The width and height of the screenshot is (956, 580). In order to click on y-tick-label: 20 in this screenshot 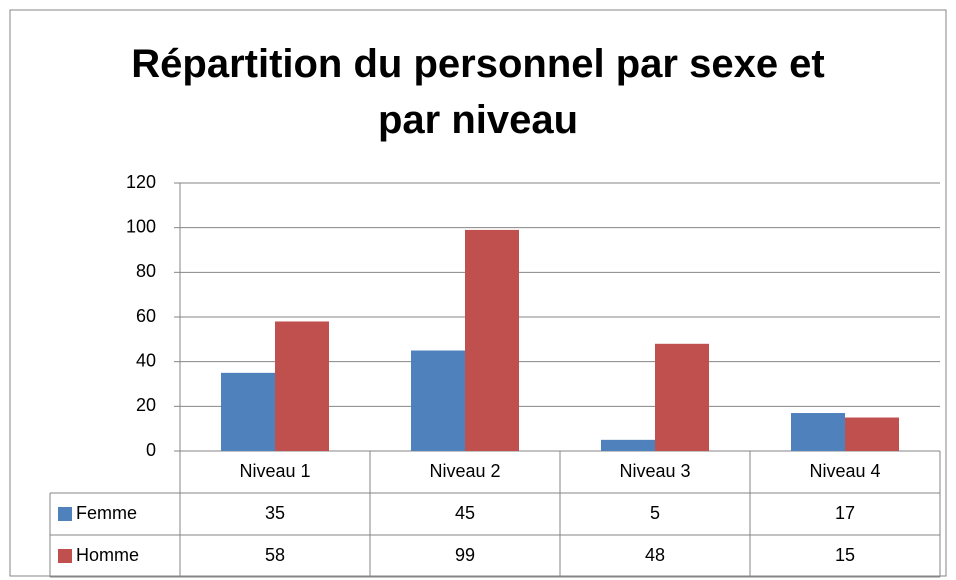, I will do `click(146, 405)`.